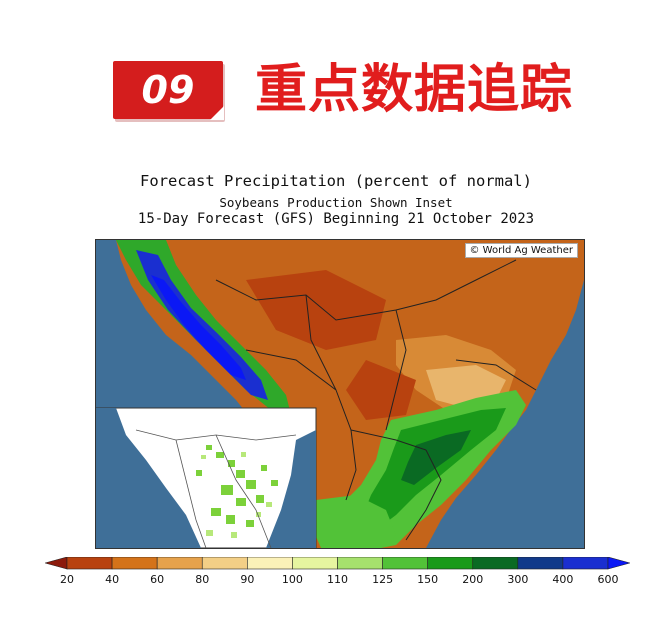  What do you see at coordinates (436, 457) in the screenshot?
I see `wet-zone-core` at bounding box center [436, 457].